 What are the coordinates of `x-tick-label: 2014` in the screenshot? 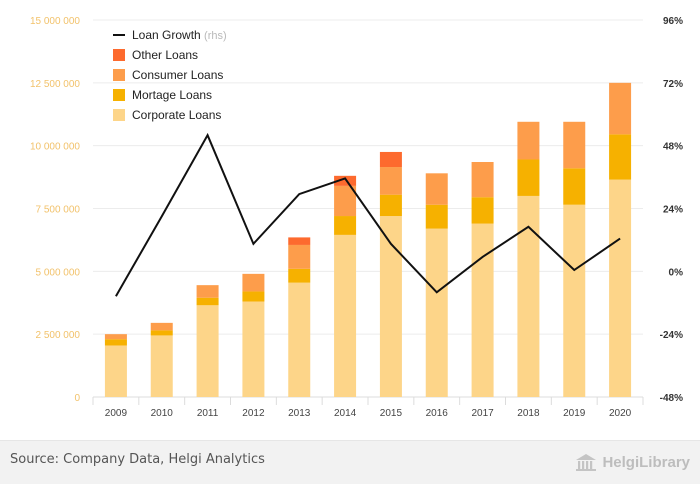 It's located at (345, 413).